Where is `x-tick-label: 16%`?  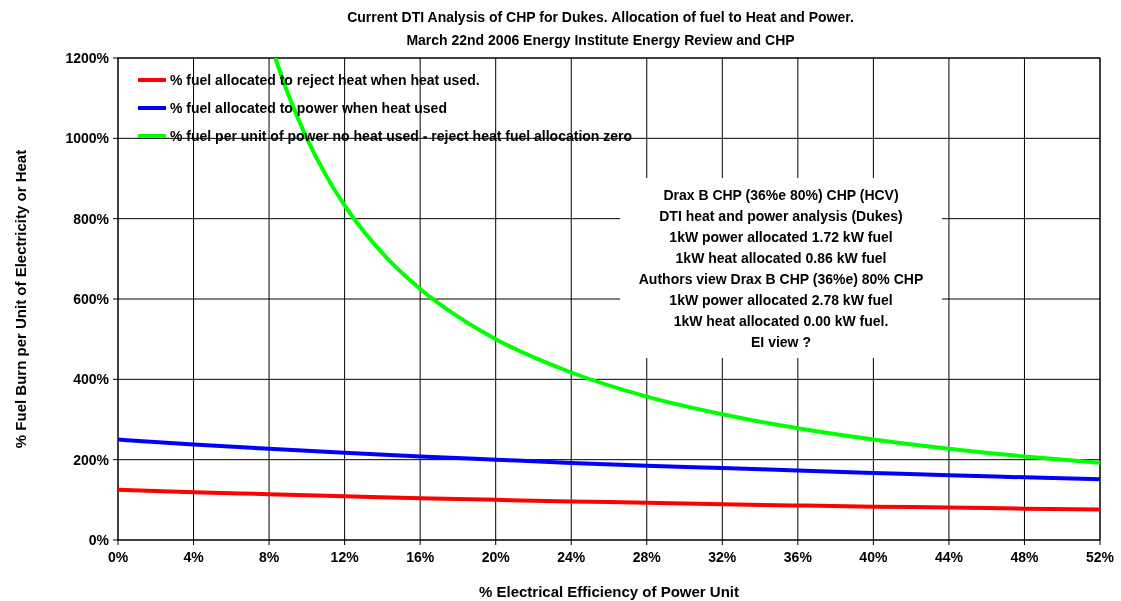
x-tick-label: 16% is located at coordinates (420, 557).